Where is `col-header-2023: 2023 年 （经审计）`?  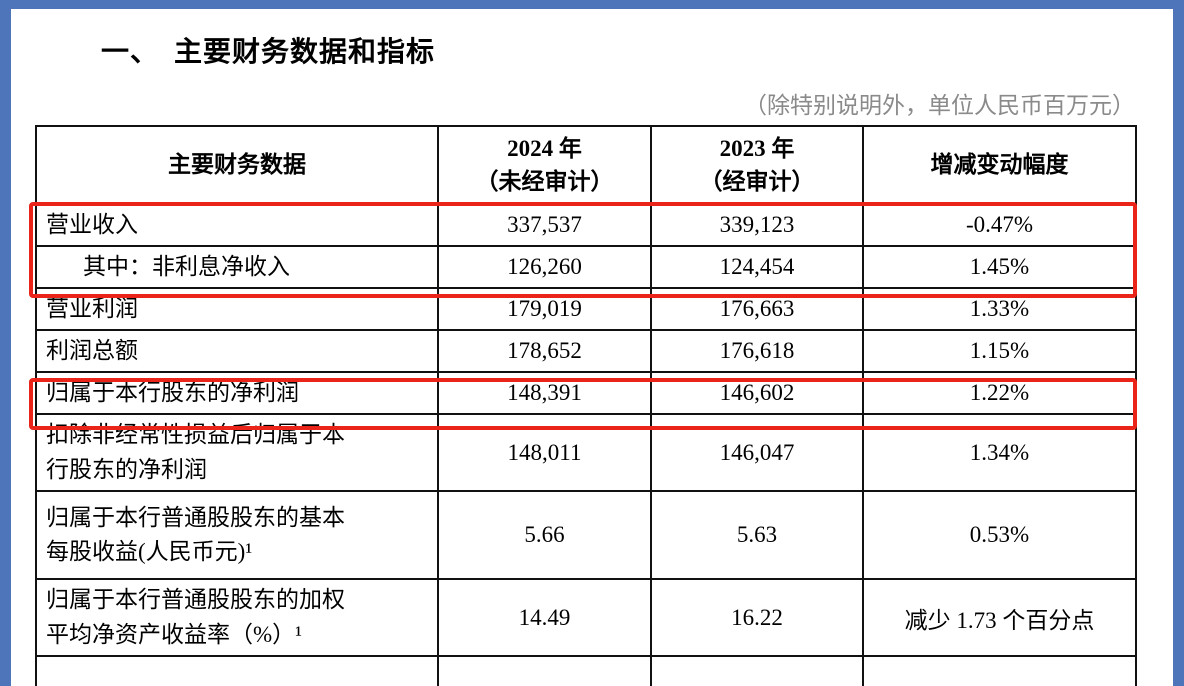
col-header-2023: 2023 年 （经审计） is located at coordinates (757, 165).